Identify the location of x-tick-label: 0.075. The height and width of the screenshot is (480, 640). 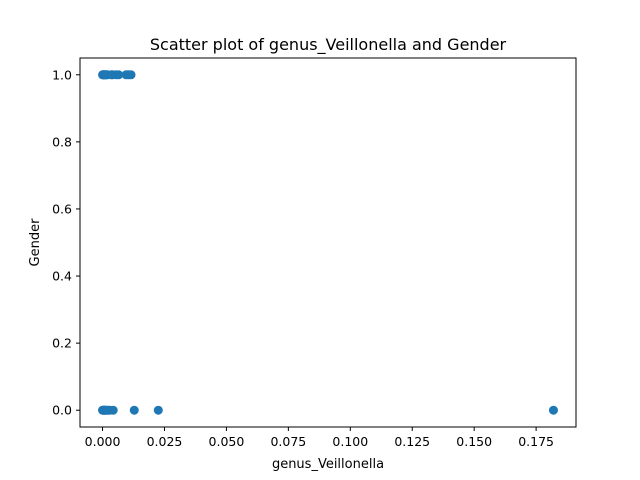
(288, 441).